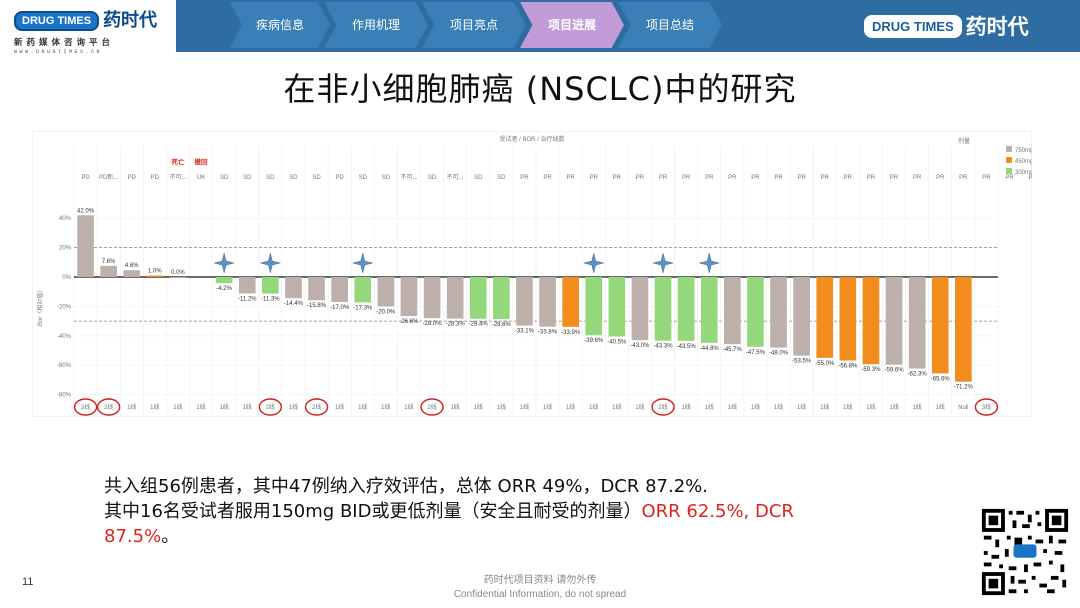  What do you see at coordinates (109, 262) in the screenshot?
I see `bar-value-label: 7.6%` at bounding box center [109, 262].